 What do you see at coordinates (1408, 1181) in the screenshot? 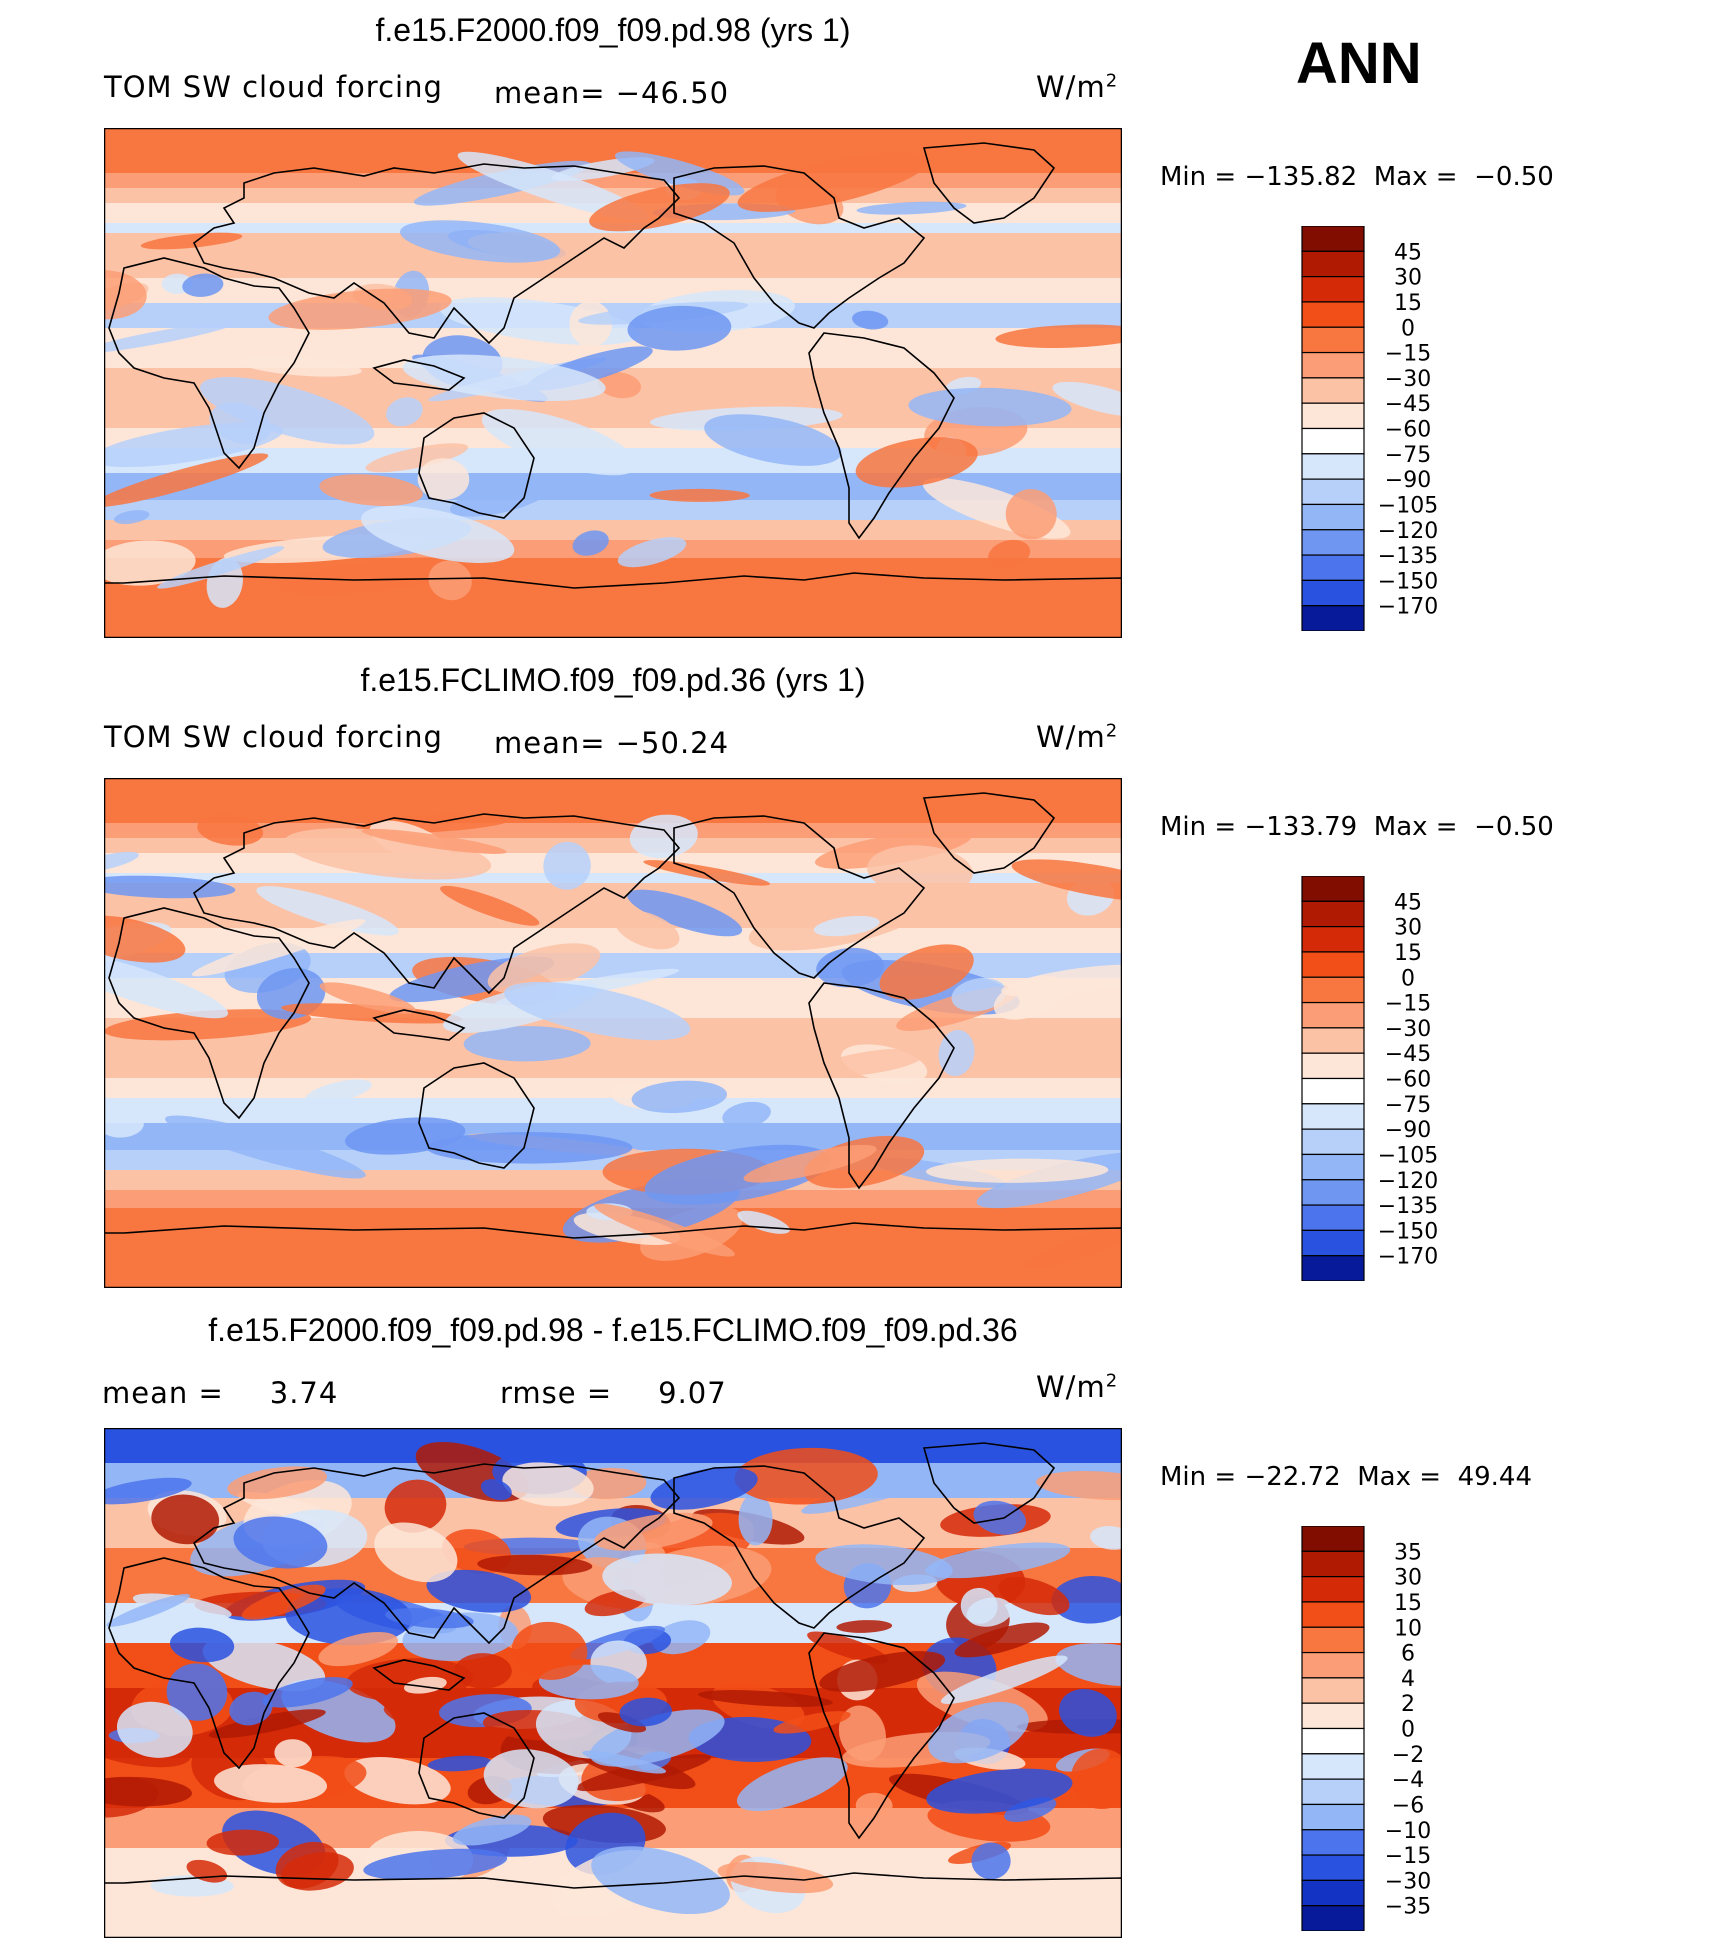
I see `colorbar-tick-label: −120` at bounding box center [1408, 1181].